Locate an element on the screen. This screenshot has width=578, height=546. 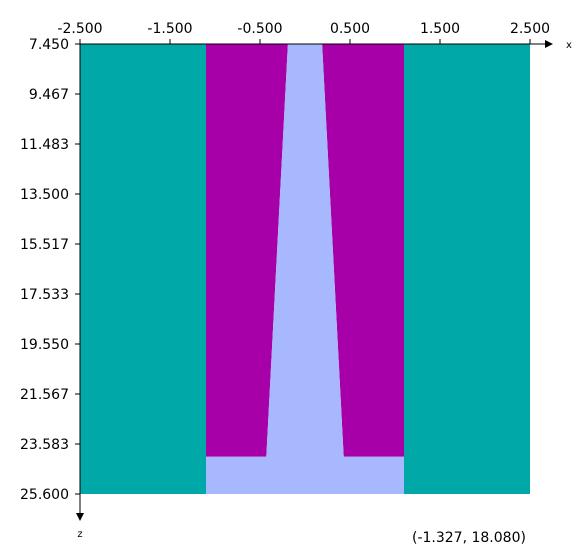
z-tick-label: 19.550 is located at coordinates (44, 345).